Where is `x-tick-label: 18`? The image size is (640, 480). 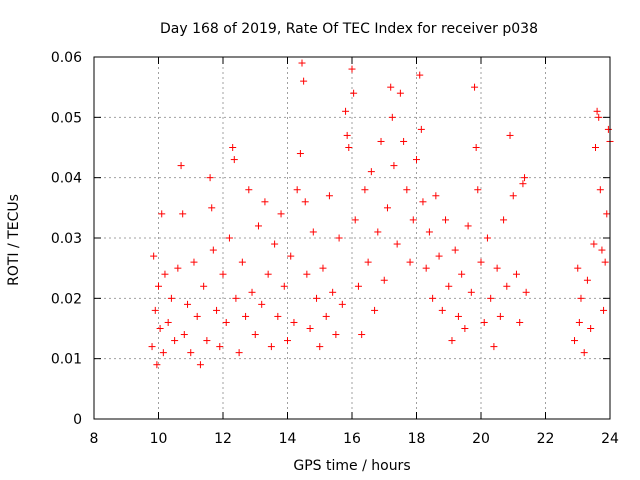 x-tick-label: 18 is located at coordinates (417, 439).